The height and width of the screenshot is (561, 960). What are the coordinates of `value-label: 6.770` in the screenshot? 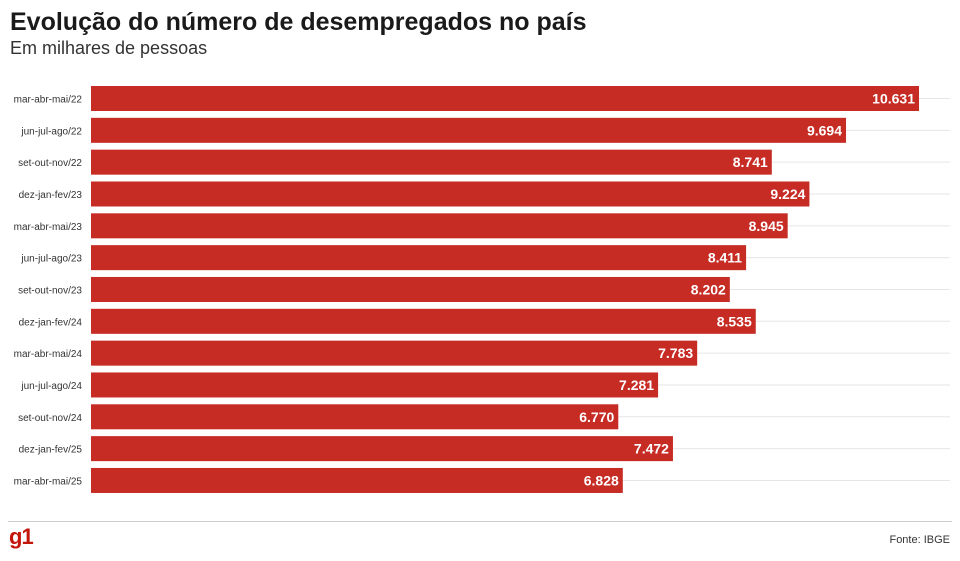 It's located at (596, 417).